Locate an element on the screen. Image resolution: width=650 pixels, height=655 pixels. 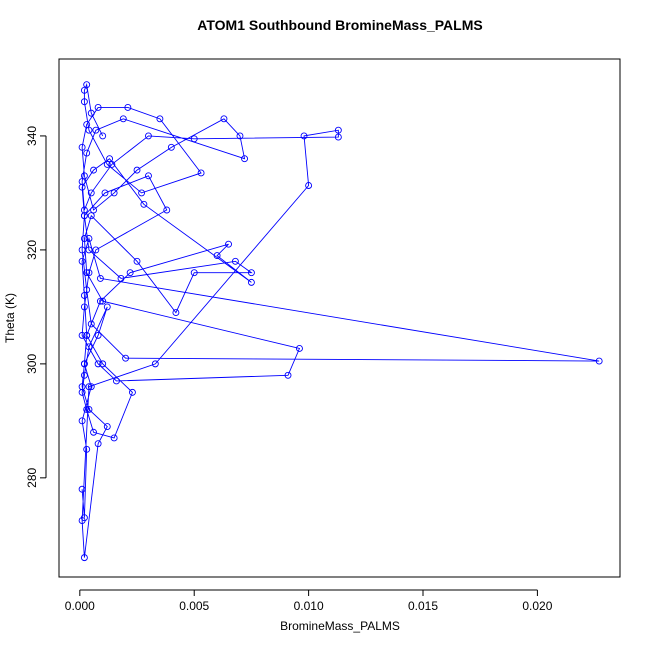
chart-title: ATOM1 Southbound BromineMass_PALMS is located at coordinates (339, 25).